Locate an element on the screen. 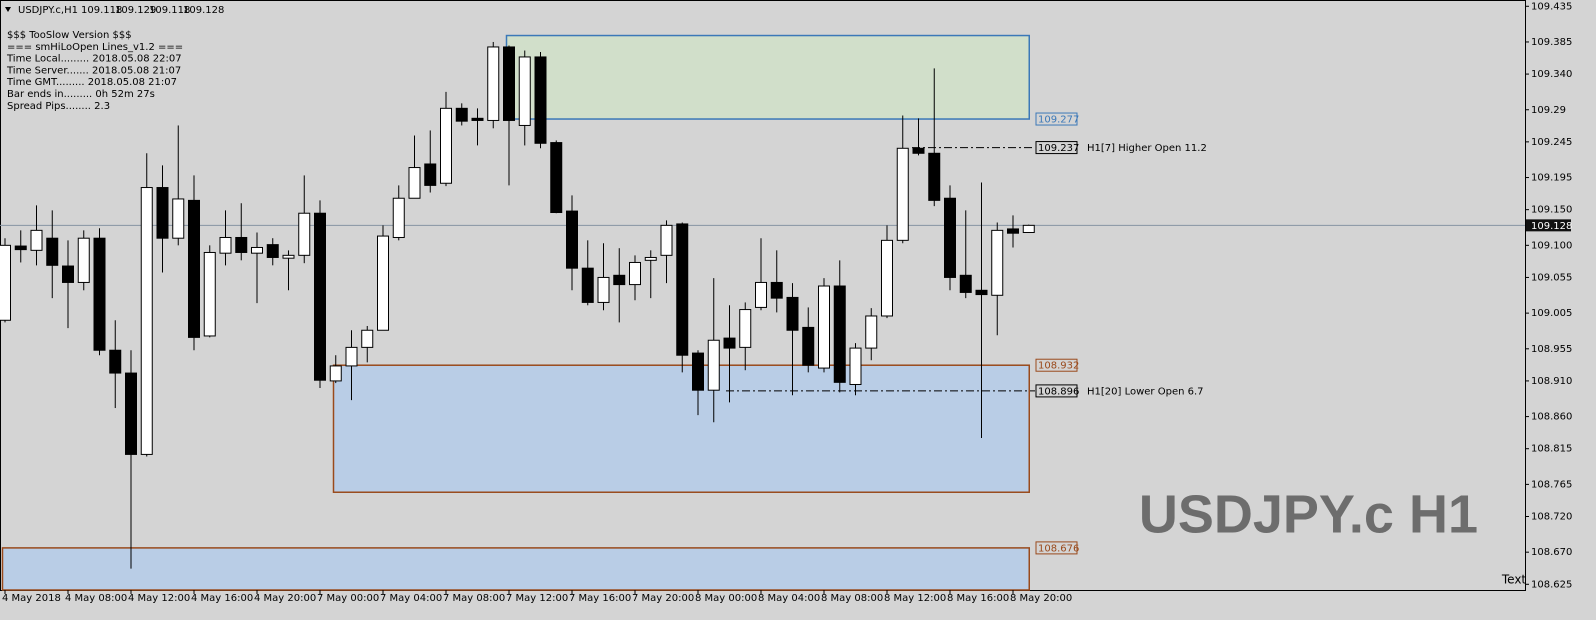 This screenshot has height=620, width=1596. y-tick-label: 109.435 is located at coordinates (1551, 6).